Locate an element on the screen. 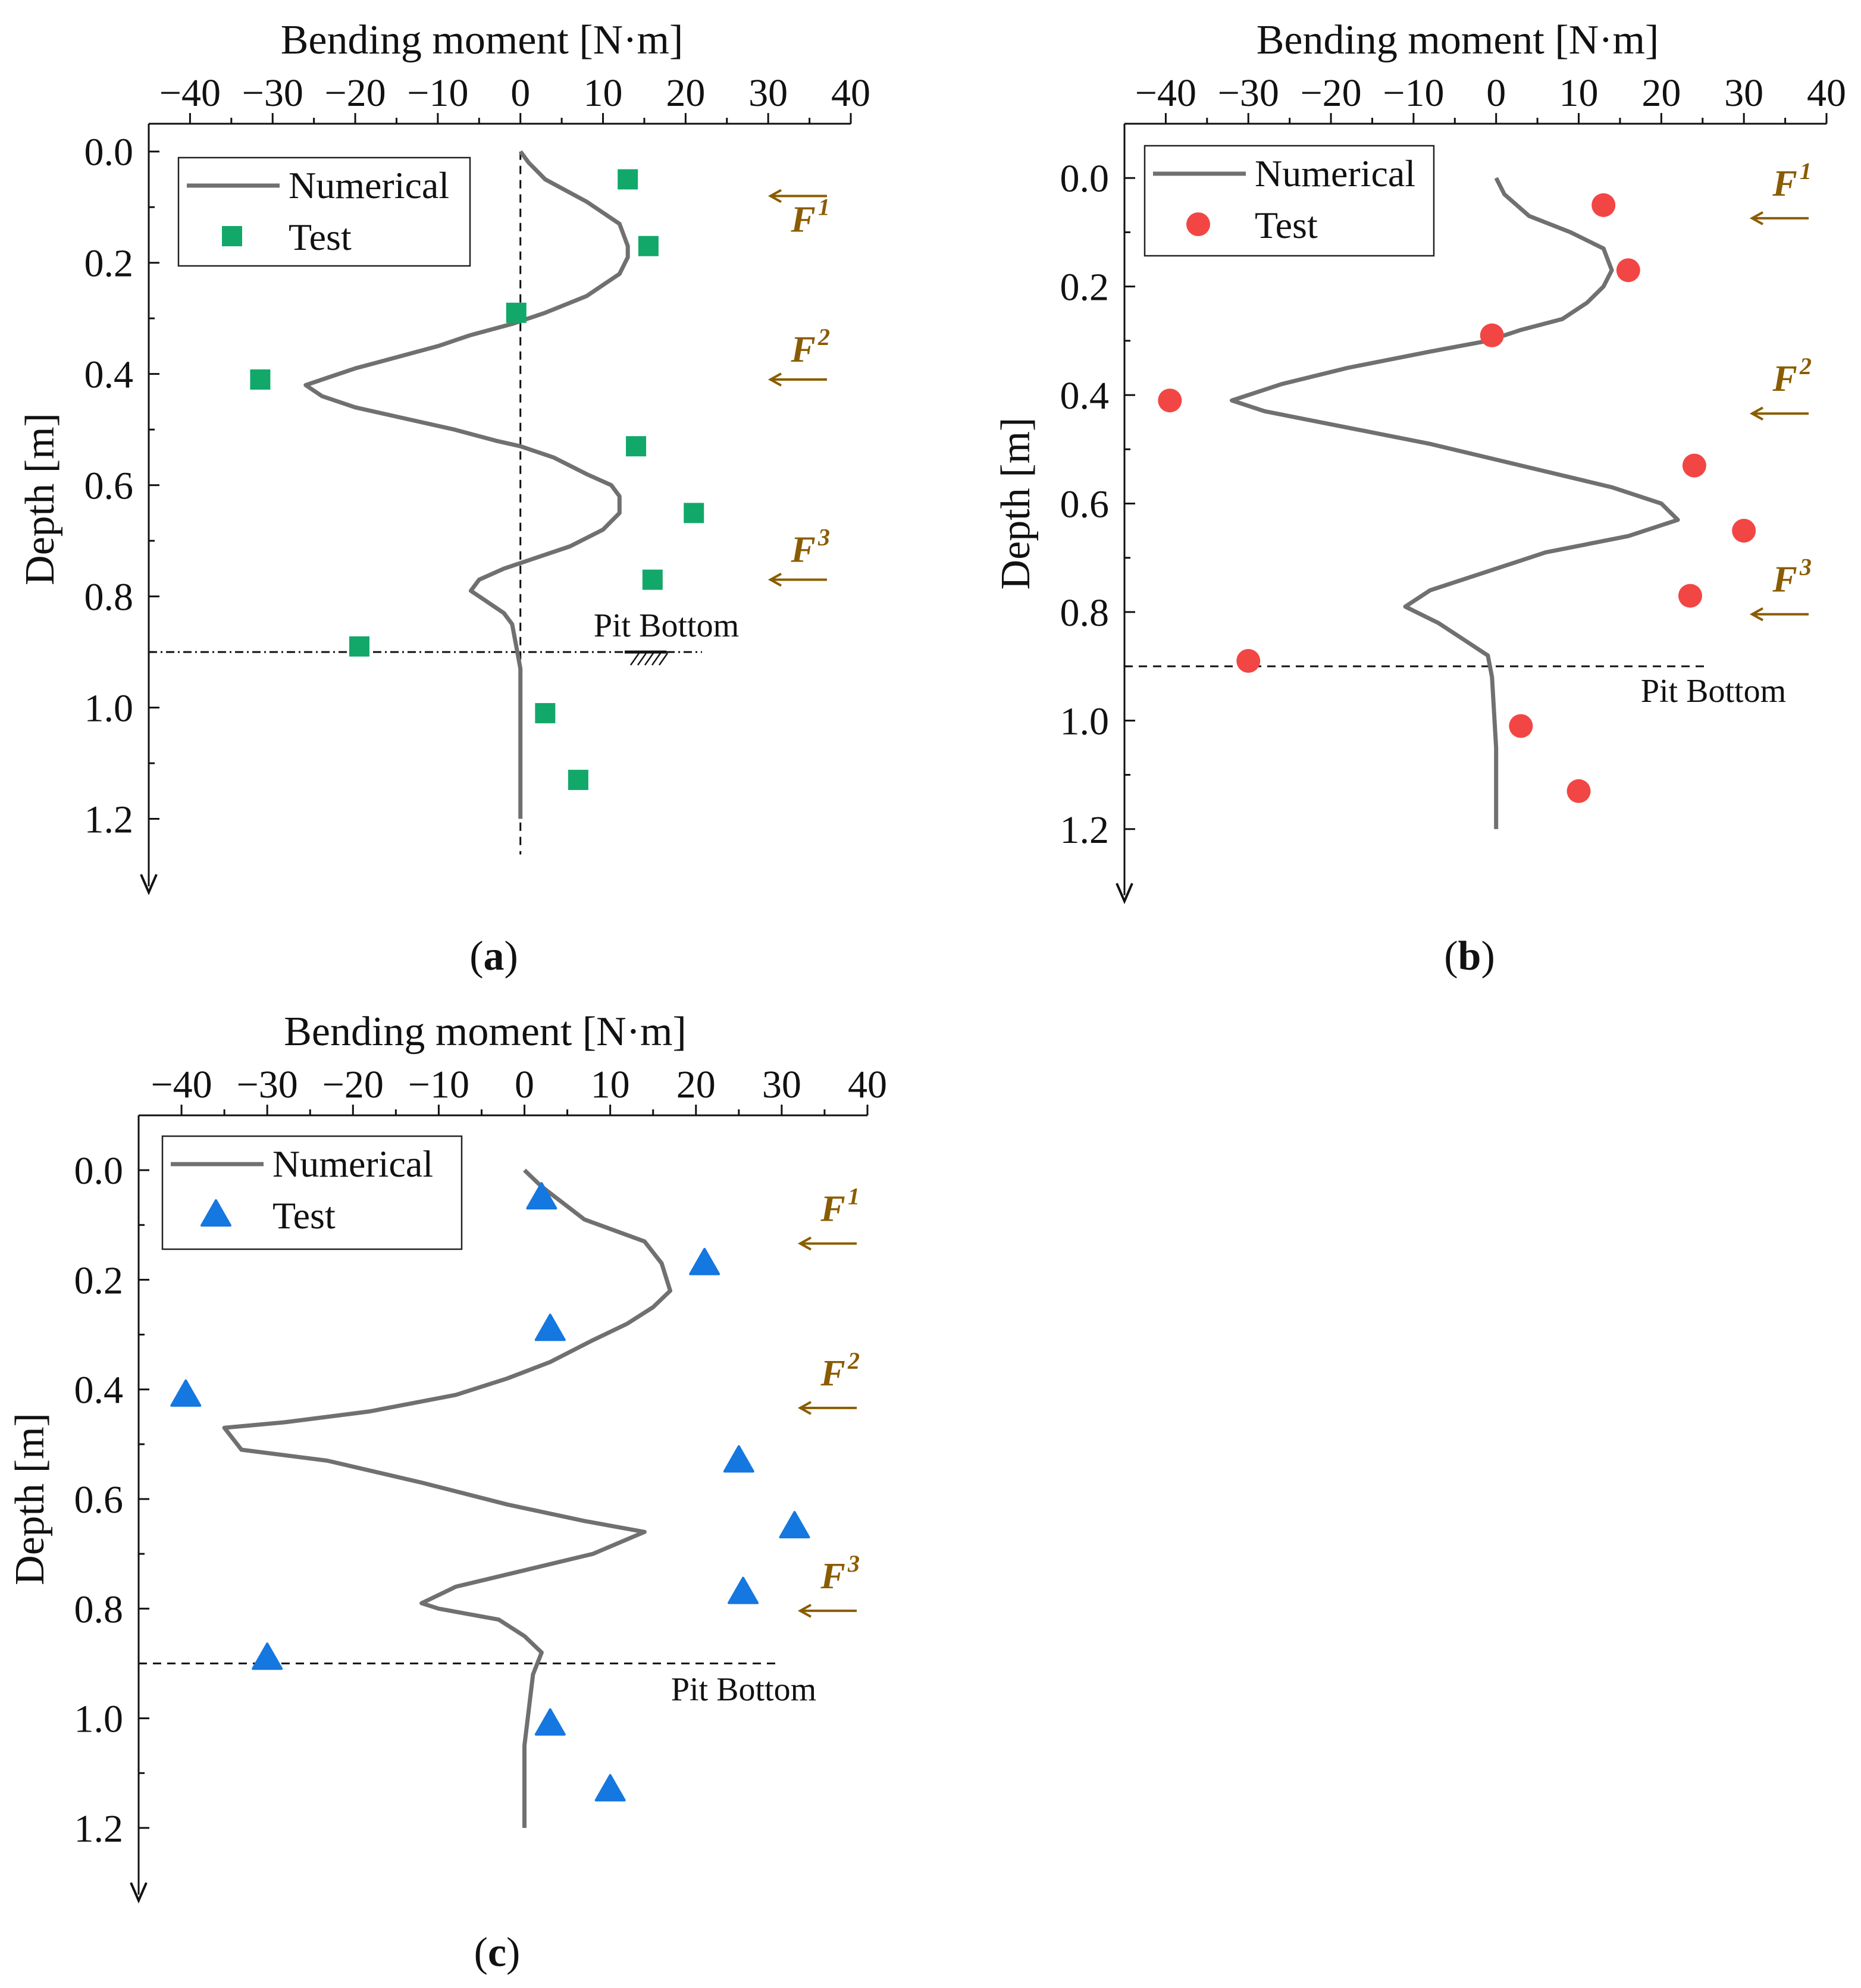 This screenshot has width=1861, height=1988. panel-label-letter: a is located at coordinates (494, 956).